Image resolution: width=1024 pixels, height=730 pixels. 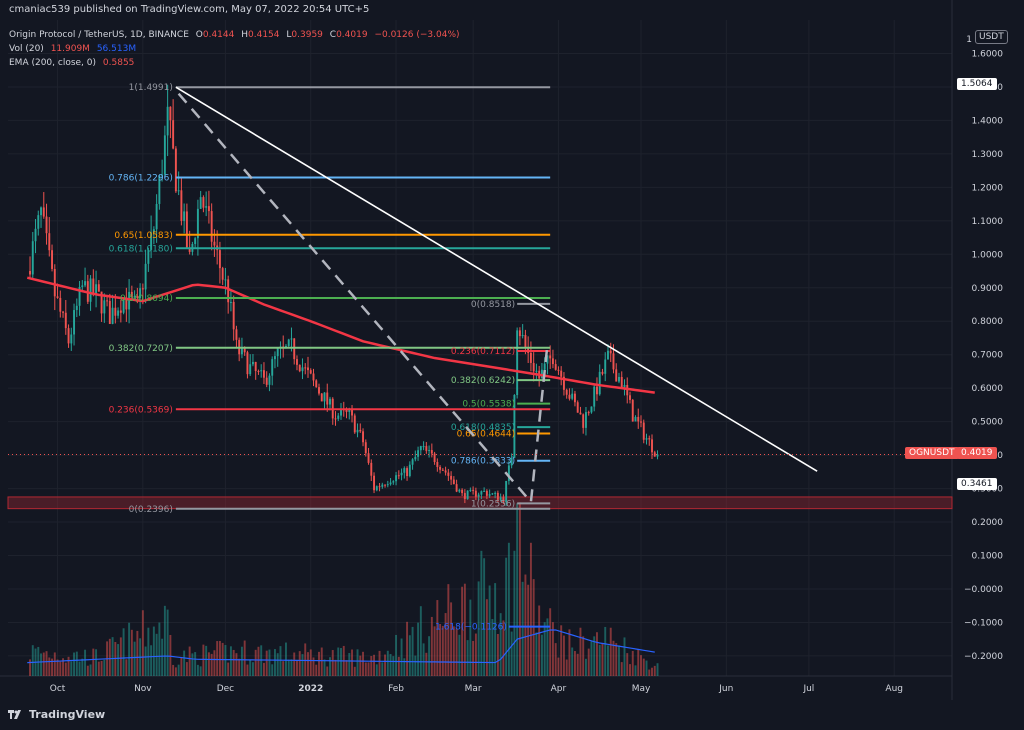 I want to click on axis-currency-button: USDT, so click(x=991, y=37).